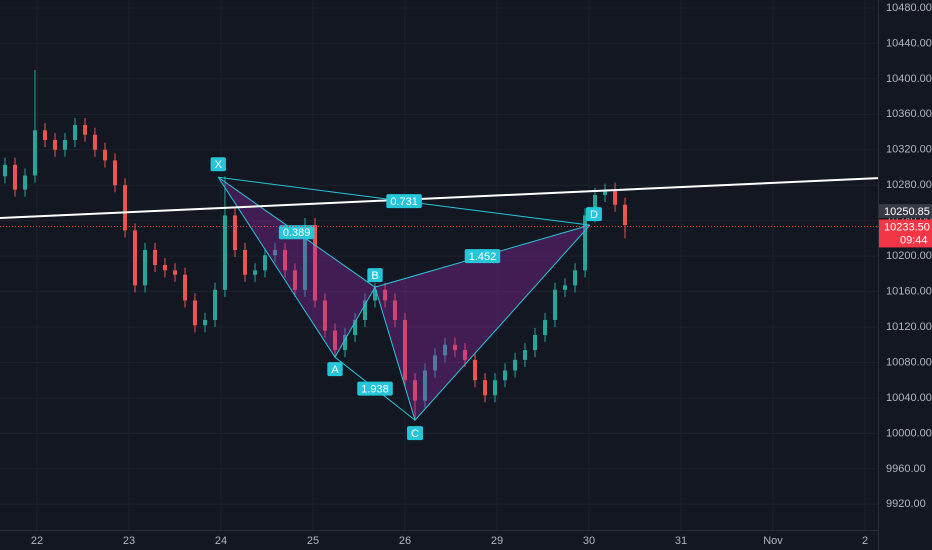 The width and height of the screenshot is (932, 550). I want to click on point-label: X, so click(218, 164).